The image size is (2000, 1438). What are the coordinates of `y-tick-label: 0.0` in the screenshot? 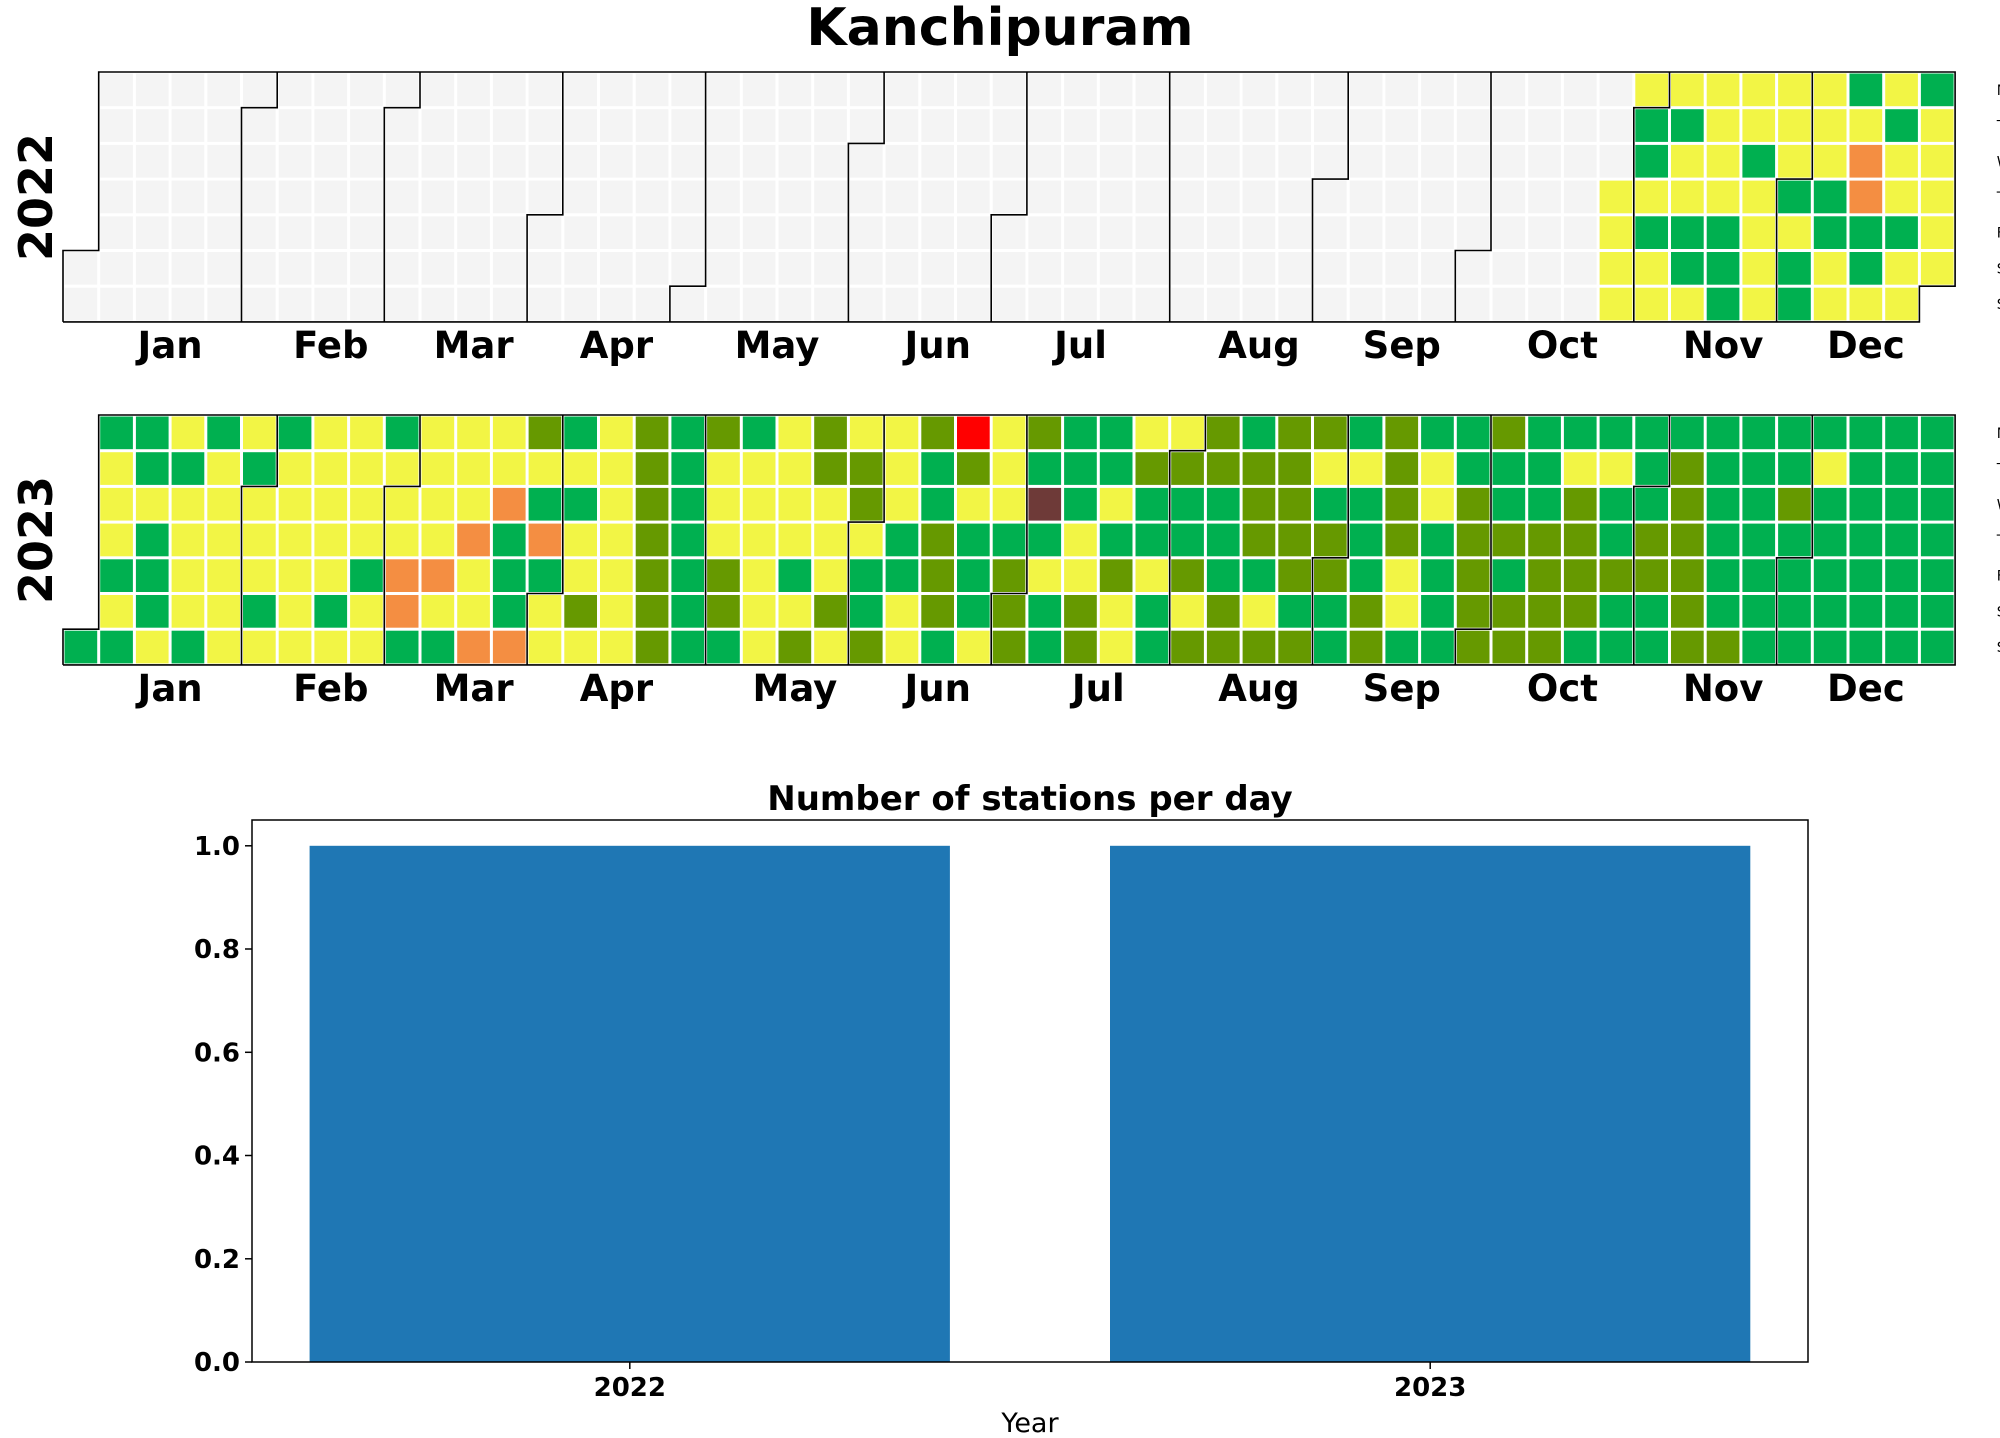 It's located at (217, 1363).